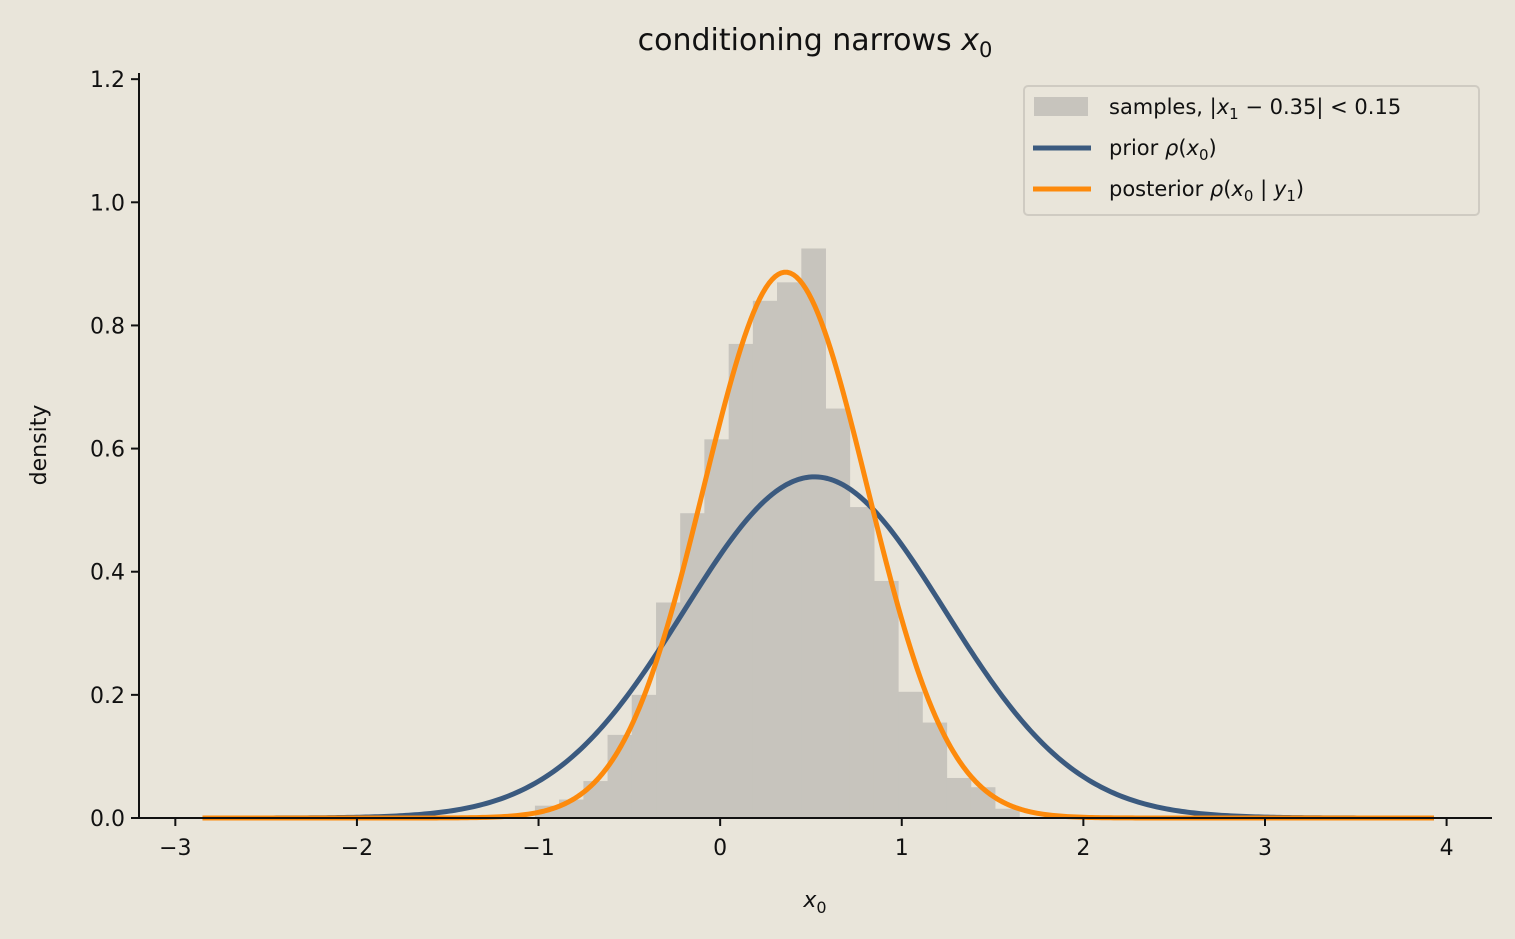 The height and width of the screenshot is (939, 1515). I want to click on x-tick-label: −2, so click(357, 848).